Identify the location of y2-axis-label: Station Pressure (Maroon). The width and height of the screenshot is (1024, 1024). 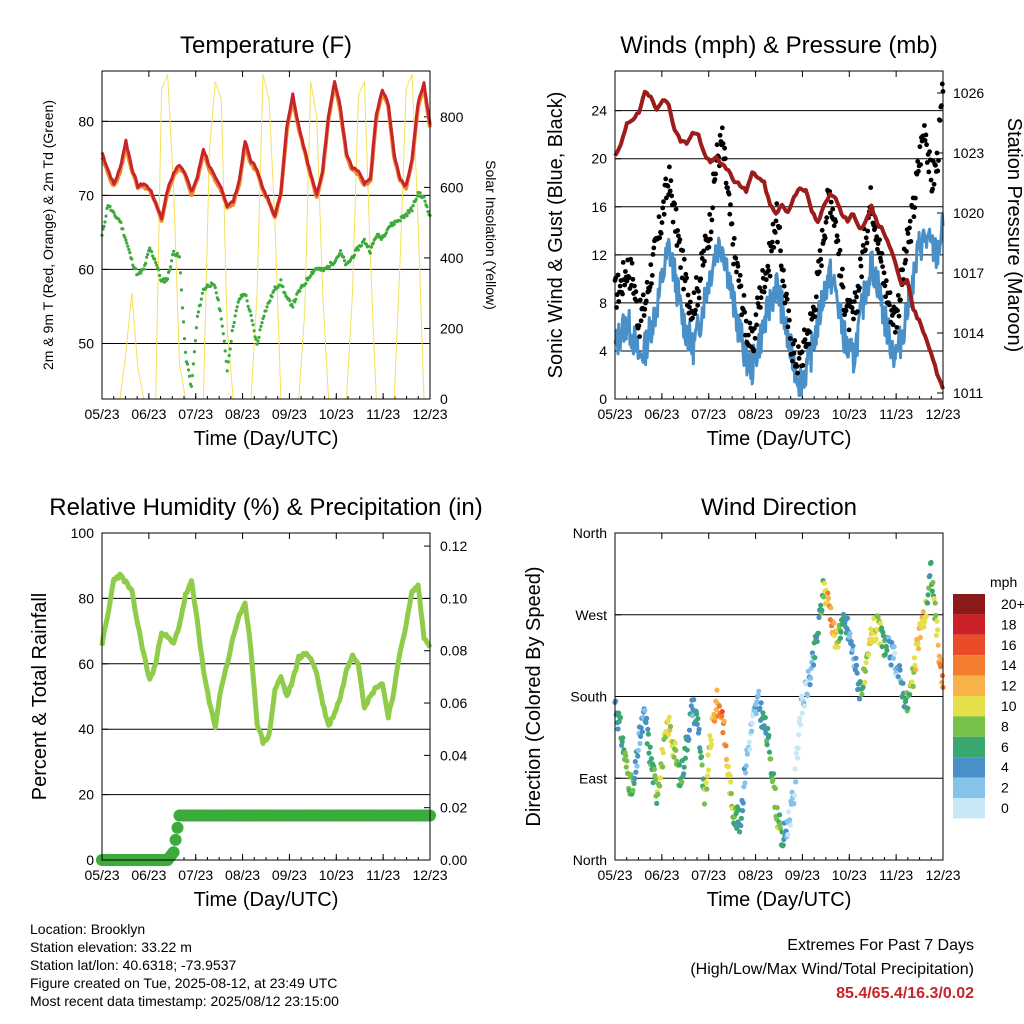
(1013, 235).